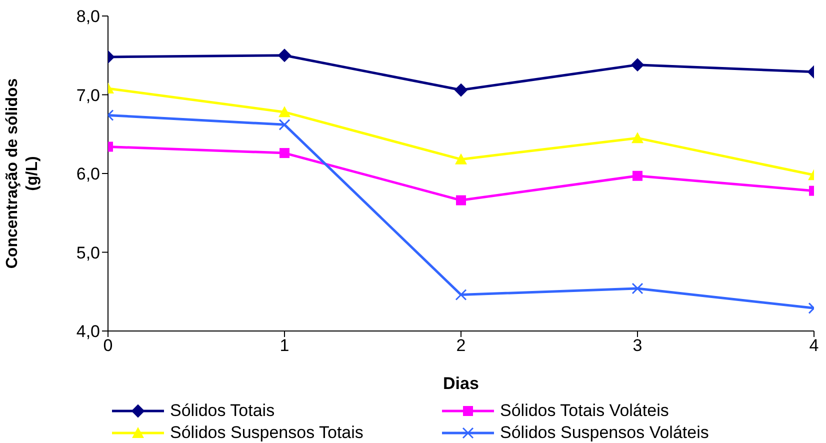 This screenshot has width=826, height=443. What do you see at coordinates (222, 411) in the screenshot?
I see `legend-label: Sólidos Totais` at bounding box center [222, 411].